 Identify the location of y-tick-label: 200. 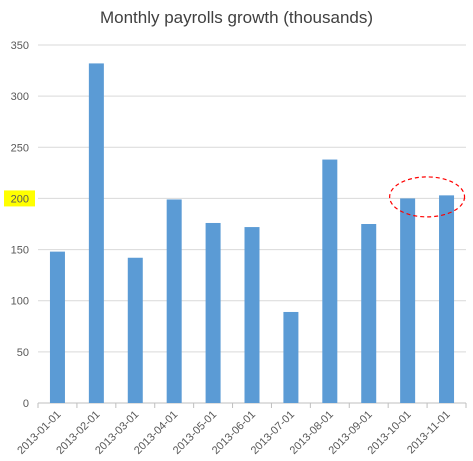
(20, 199).